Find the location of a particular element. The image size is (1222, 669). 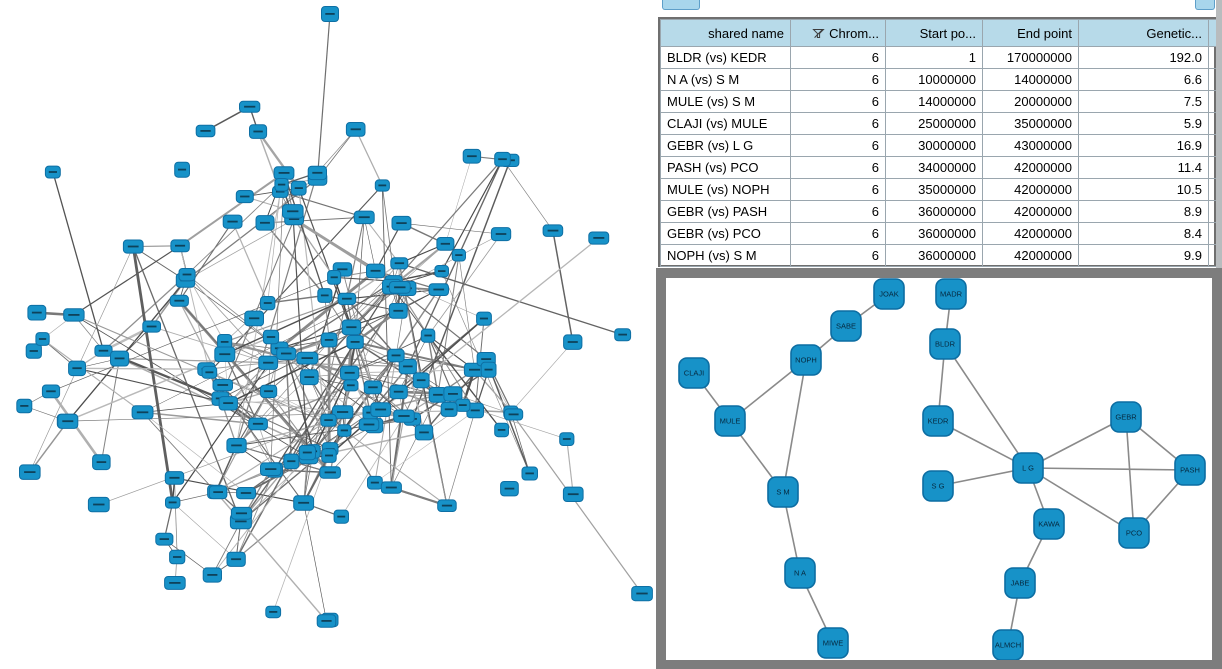

small-network-edge is located at coordinates (1077, 442).